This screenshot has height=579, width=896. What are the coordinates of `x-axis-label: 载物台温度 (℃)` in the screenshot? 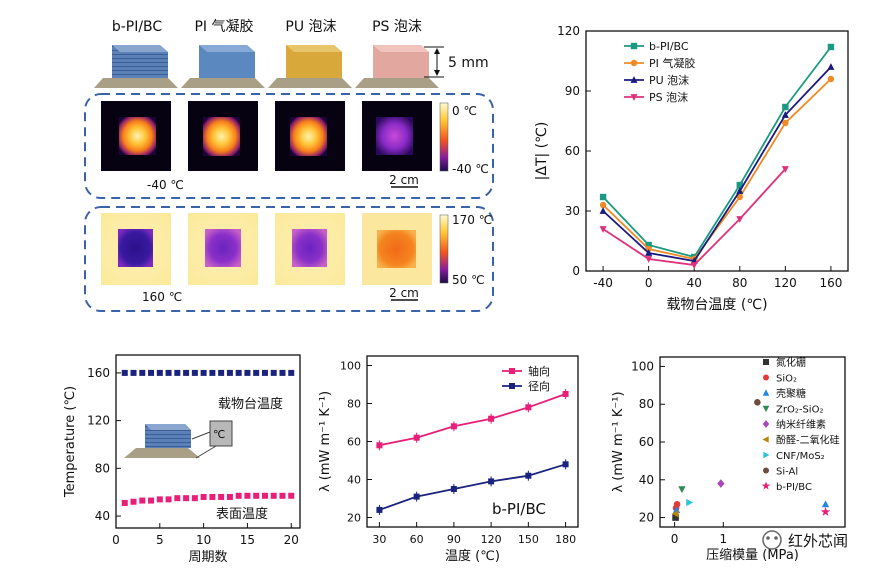 It's located at (716, 305).